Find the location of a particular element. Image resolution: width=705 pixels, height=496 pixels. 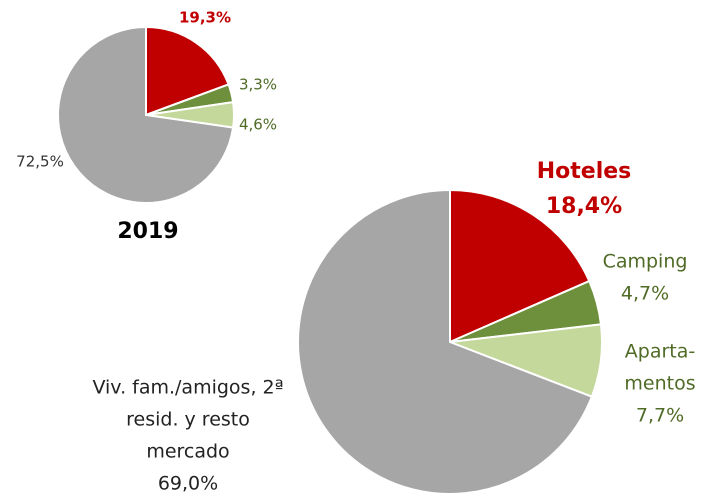

category-label: Hoteles is located at coordinates (584, 171).